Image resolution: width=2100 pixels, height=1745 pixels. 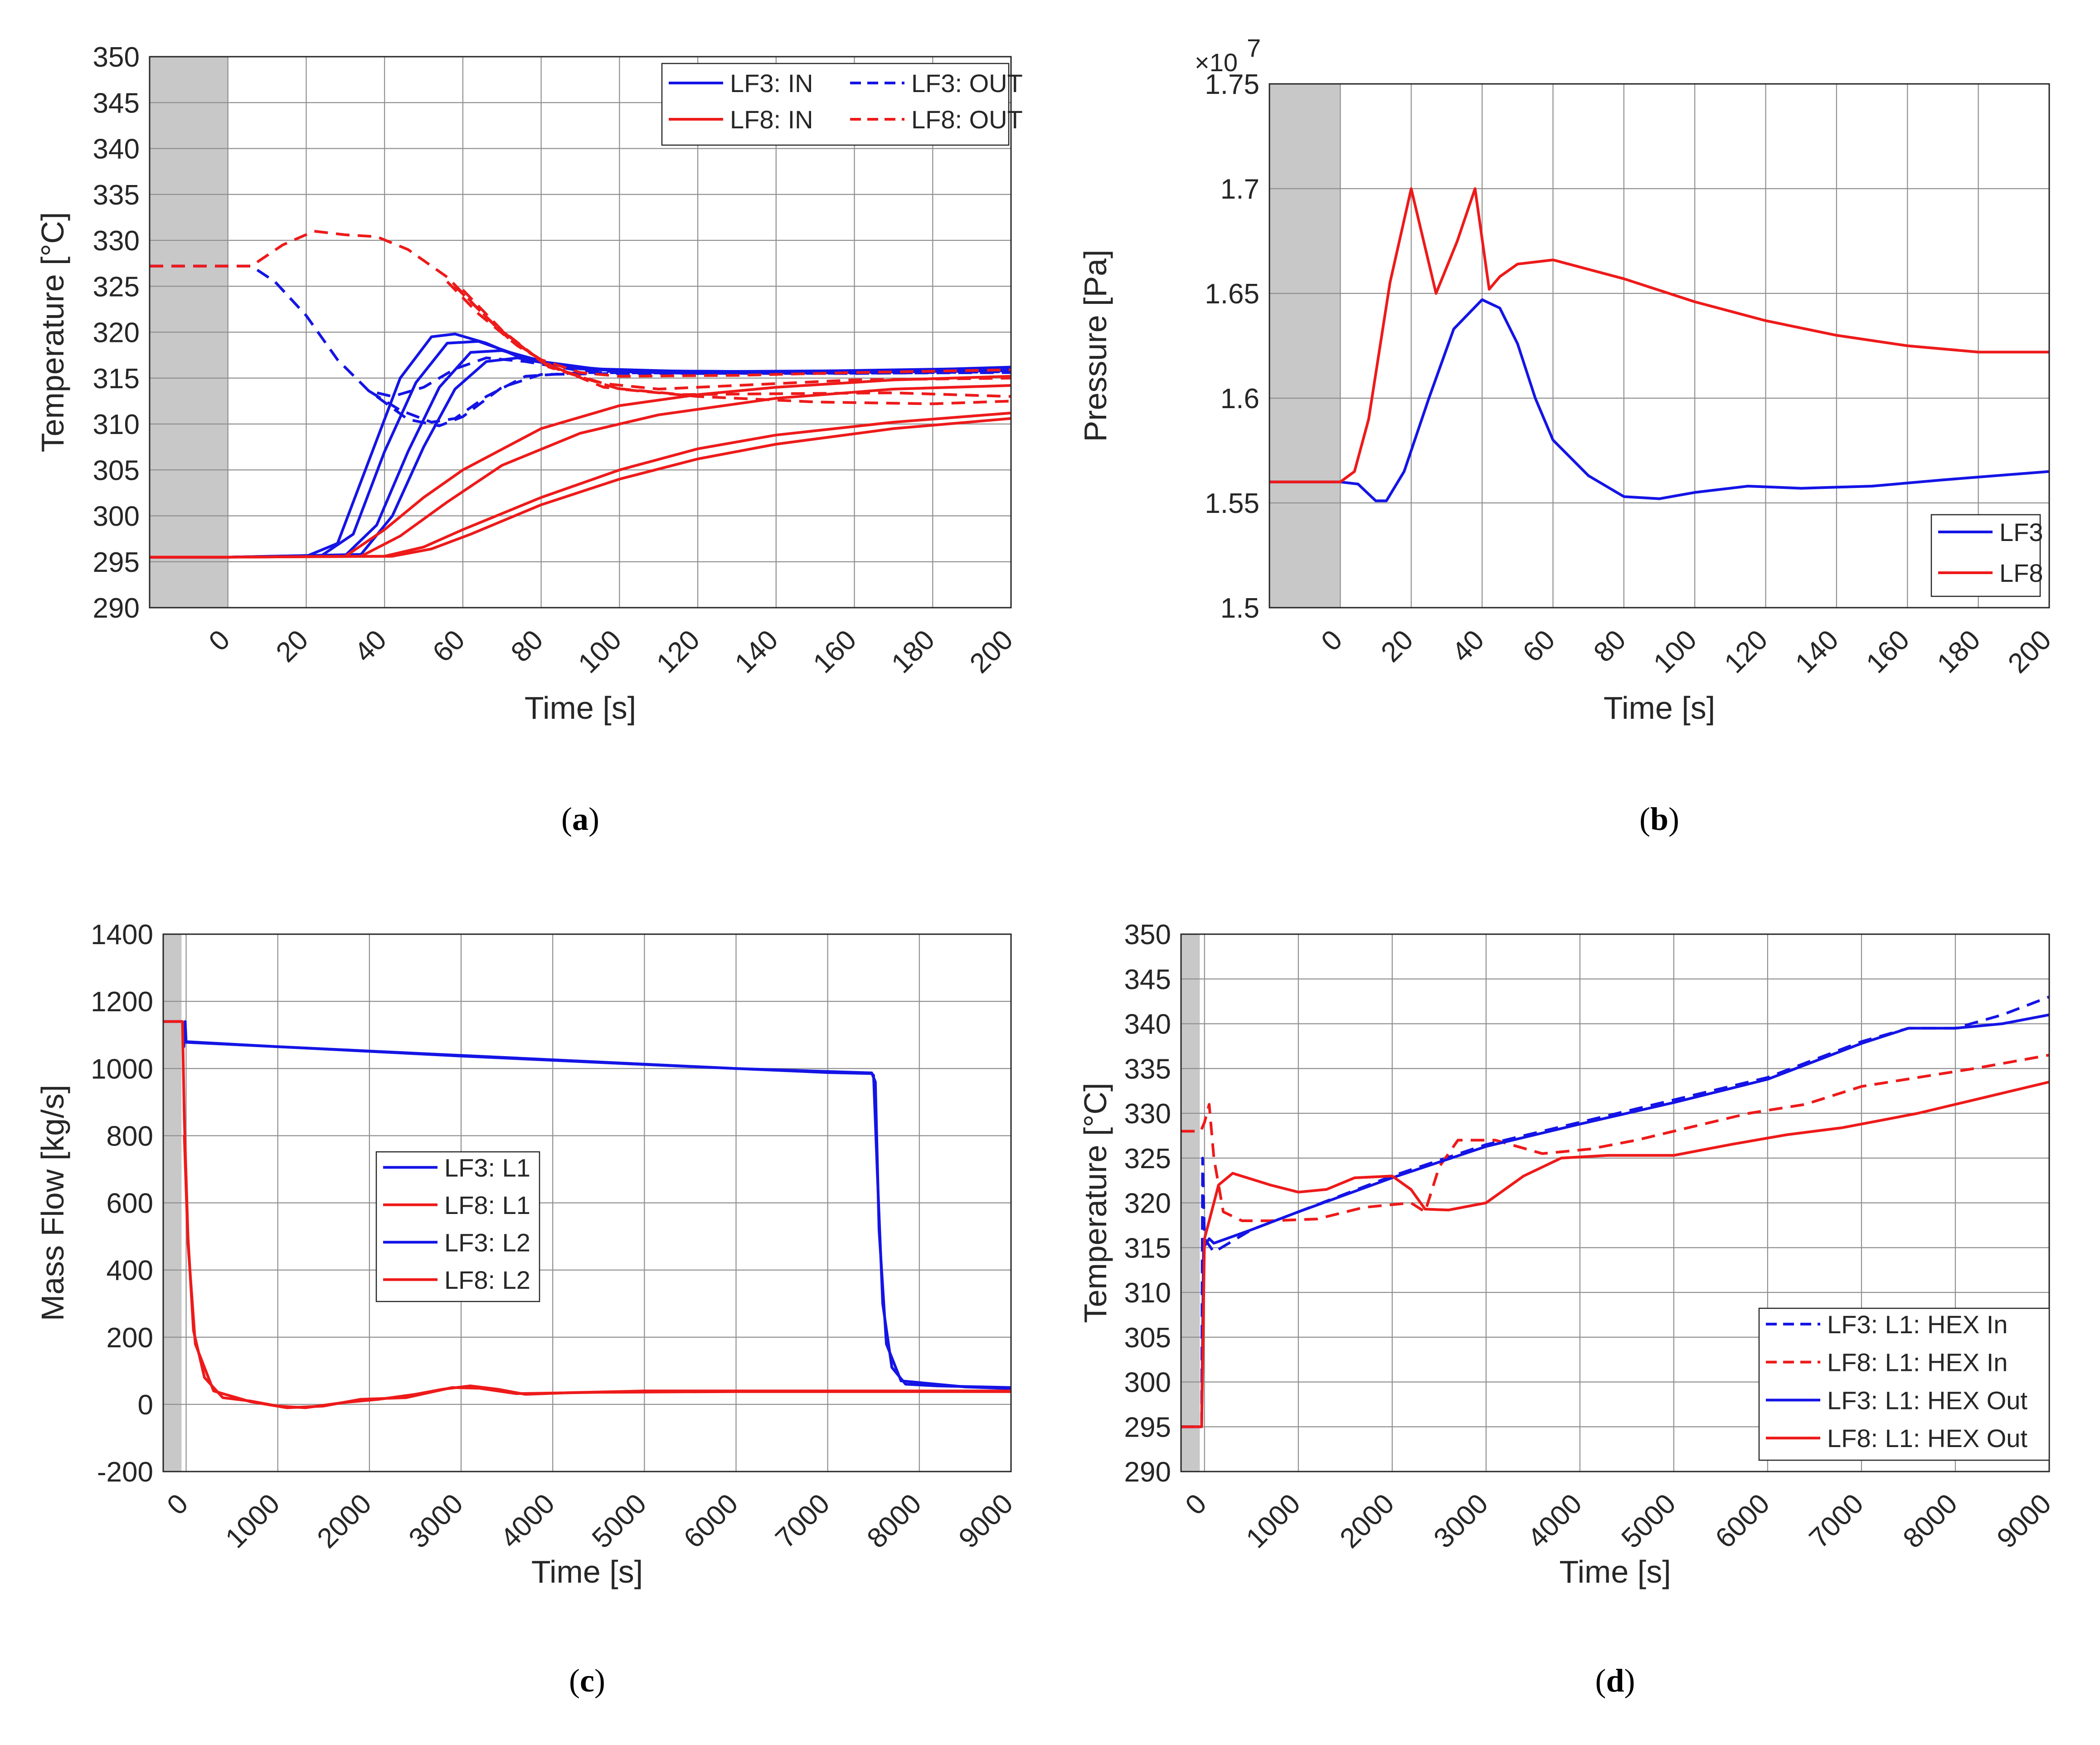 I want to click on legend-label: LF3: L1, so click(x=487, y=1167).